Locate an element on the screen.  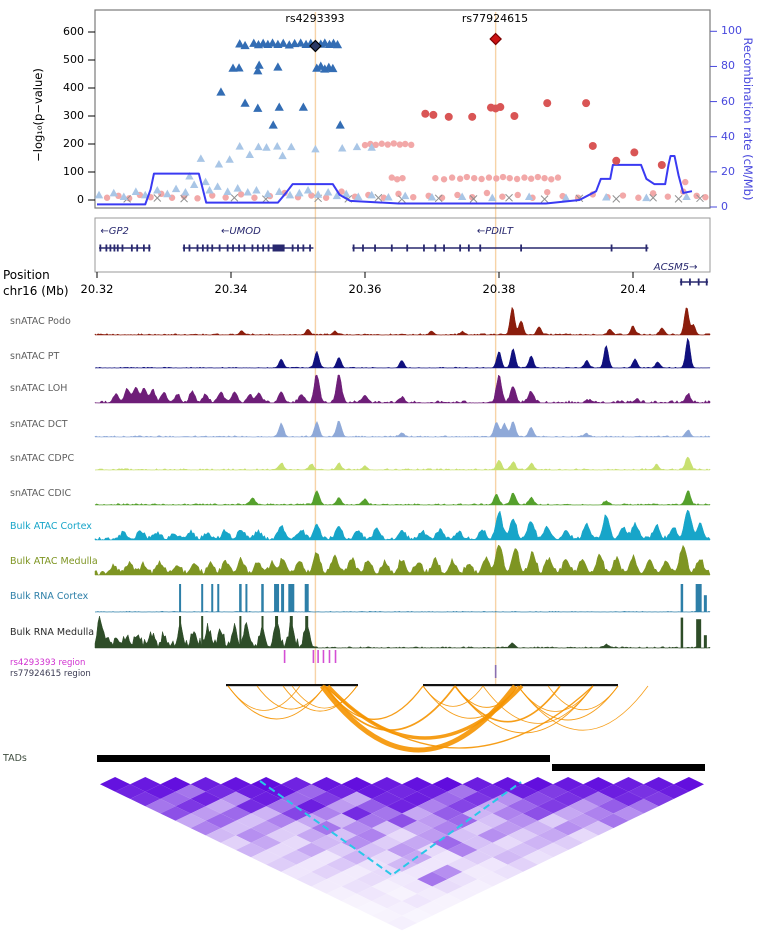
gene-model-GP2 is located at coordinates (125, 248).